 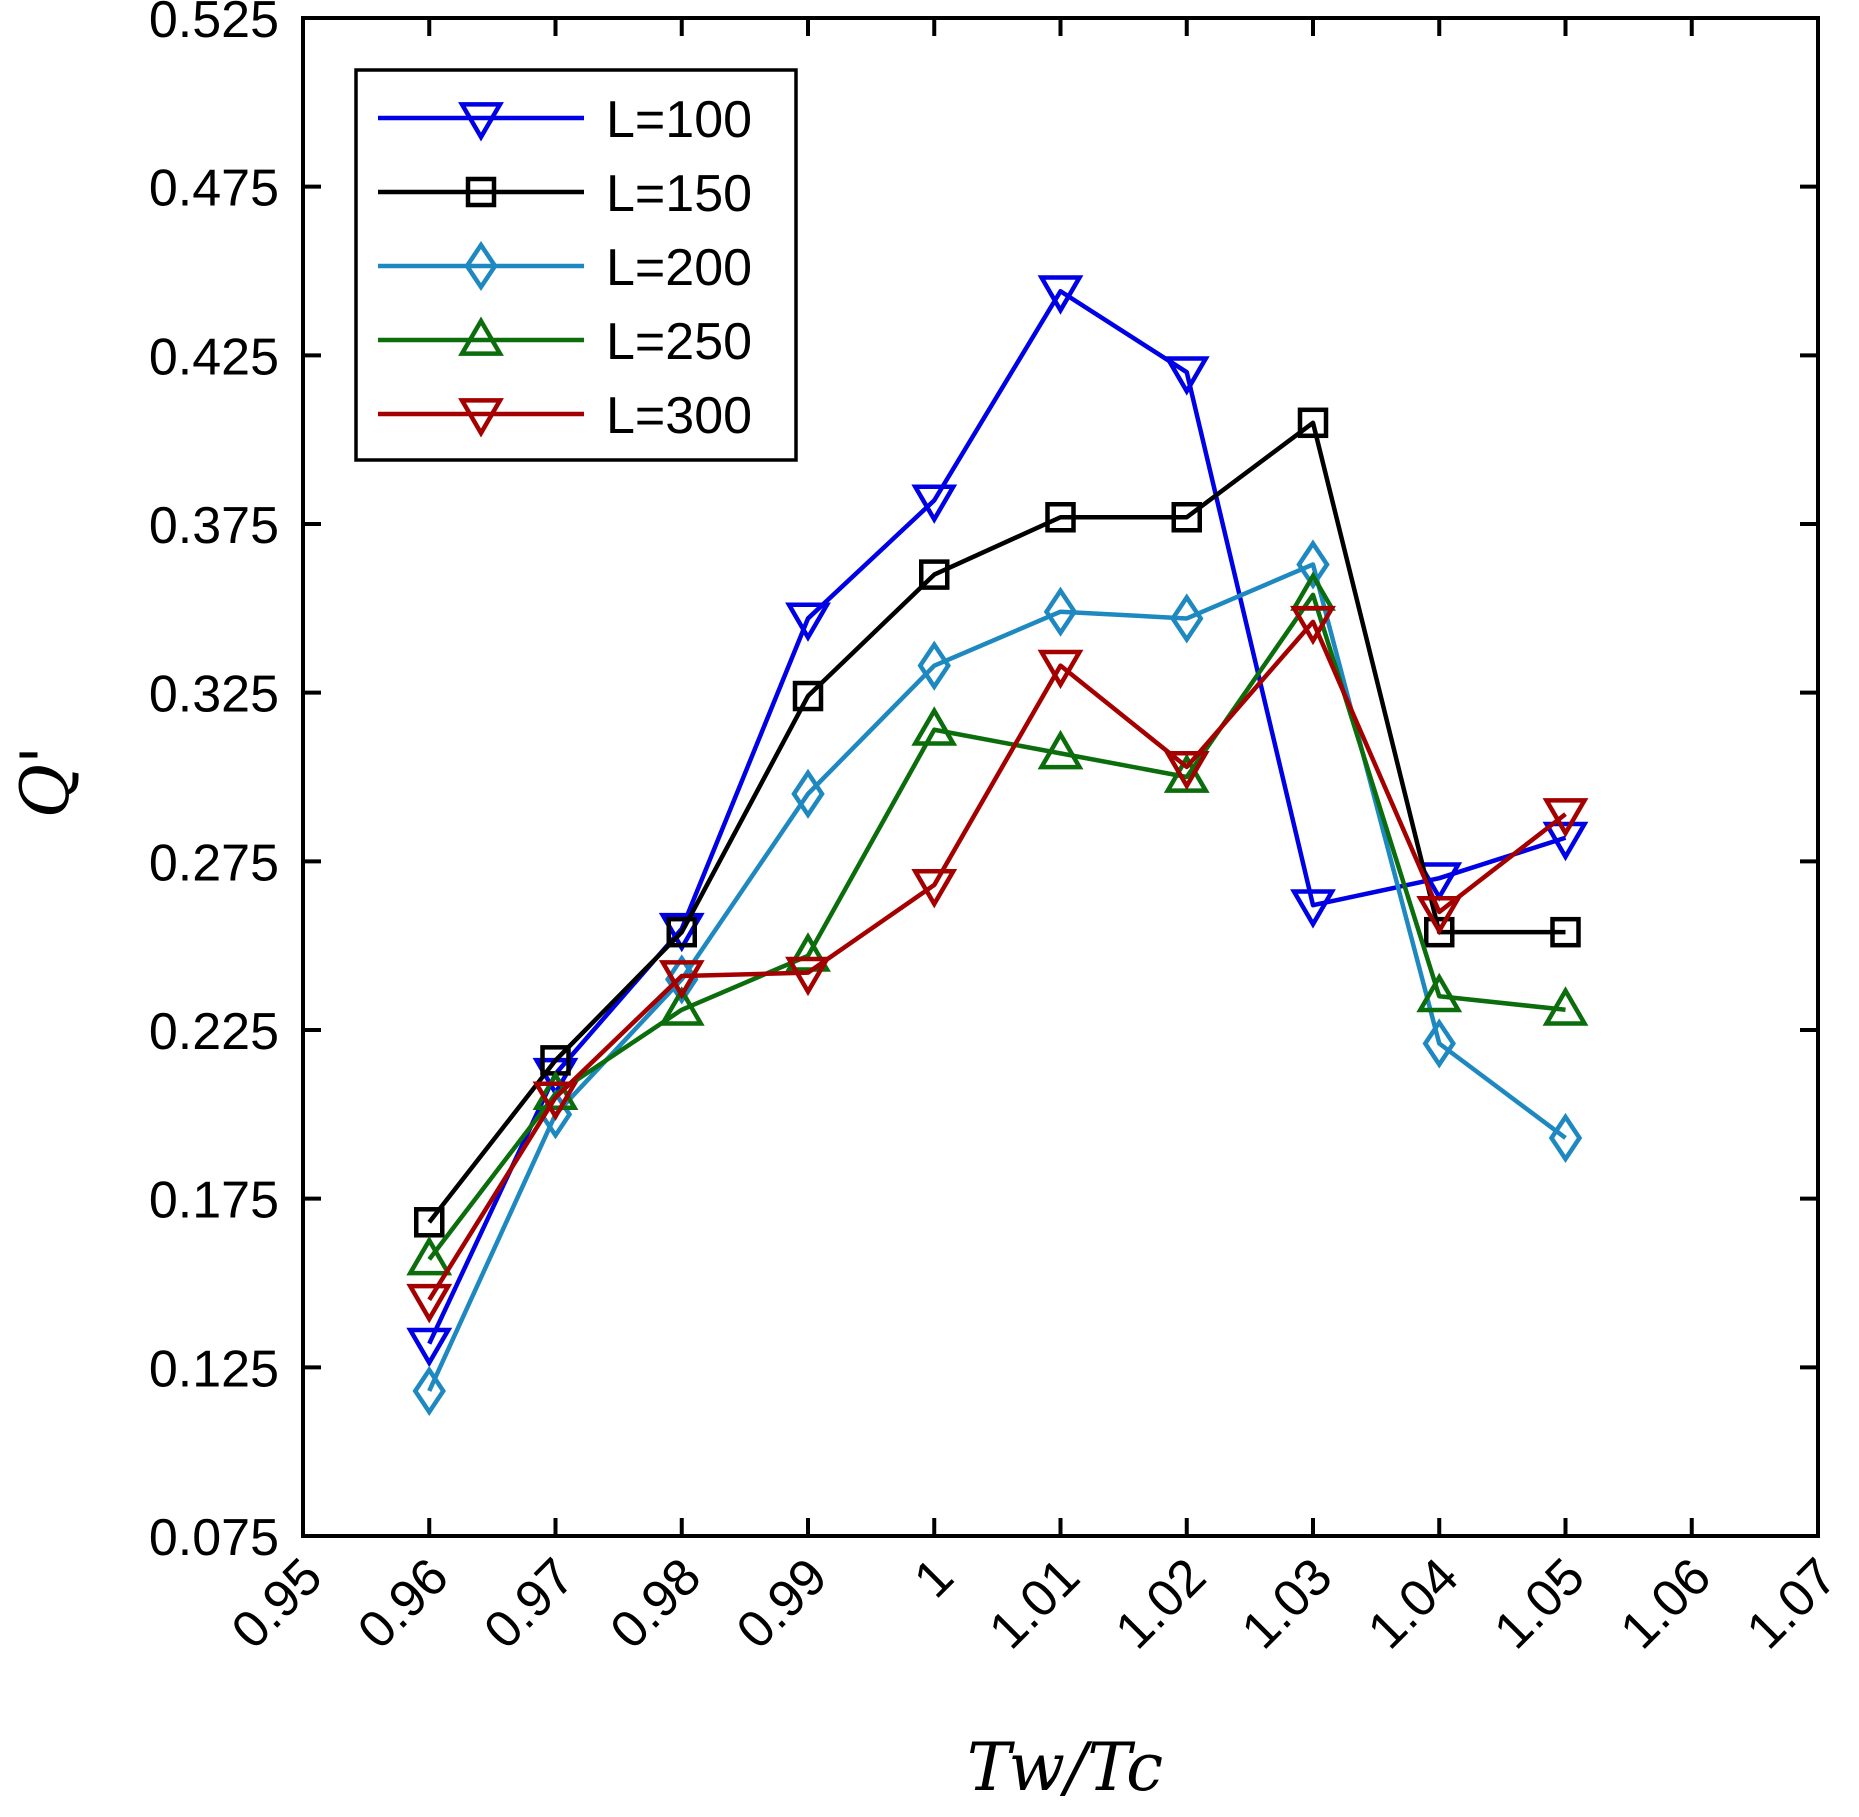 I want to click on data-point-L=200-8, so click(x=1439, y=1043).